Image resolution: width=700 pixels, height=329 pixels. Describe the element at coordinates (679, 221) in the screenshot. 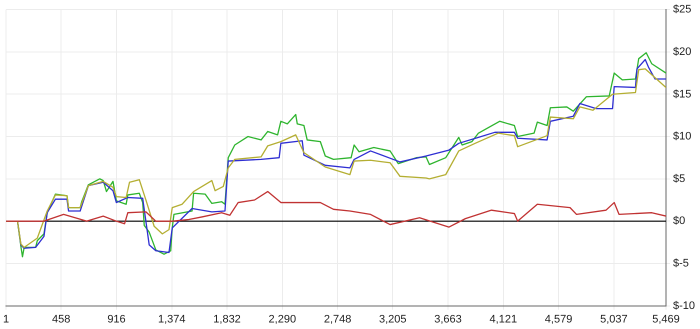

I see `y-tick-label: $0` at that location.